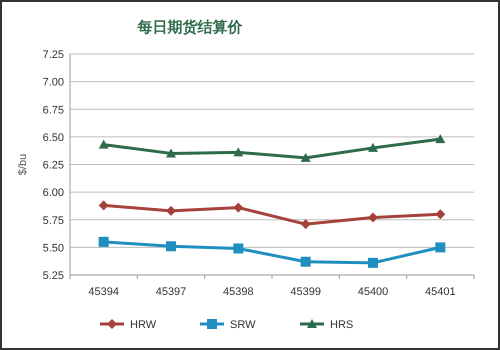  Describe the element at coordinates (23, 165) in the screenshot. I see `y-axis-title: $/bu` at that location.